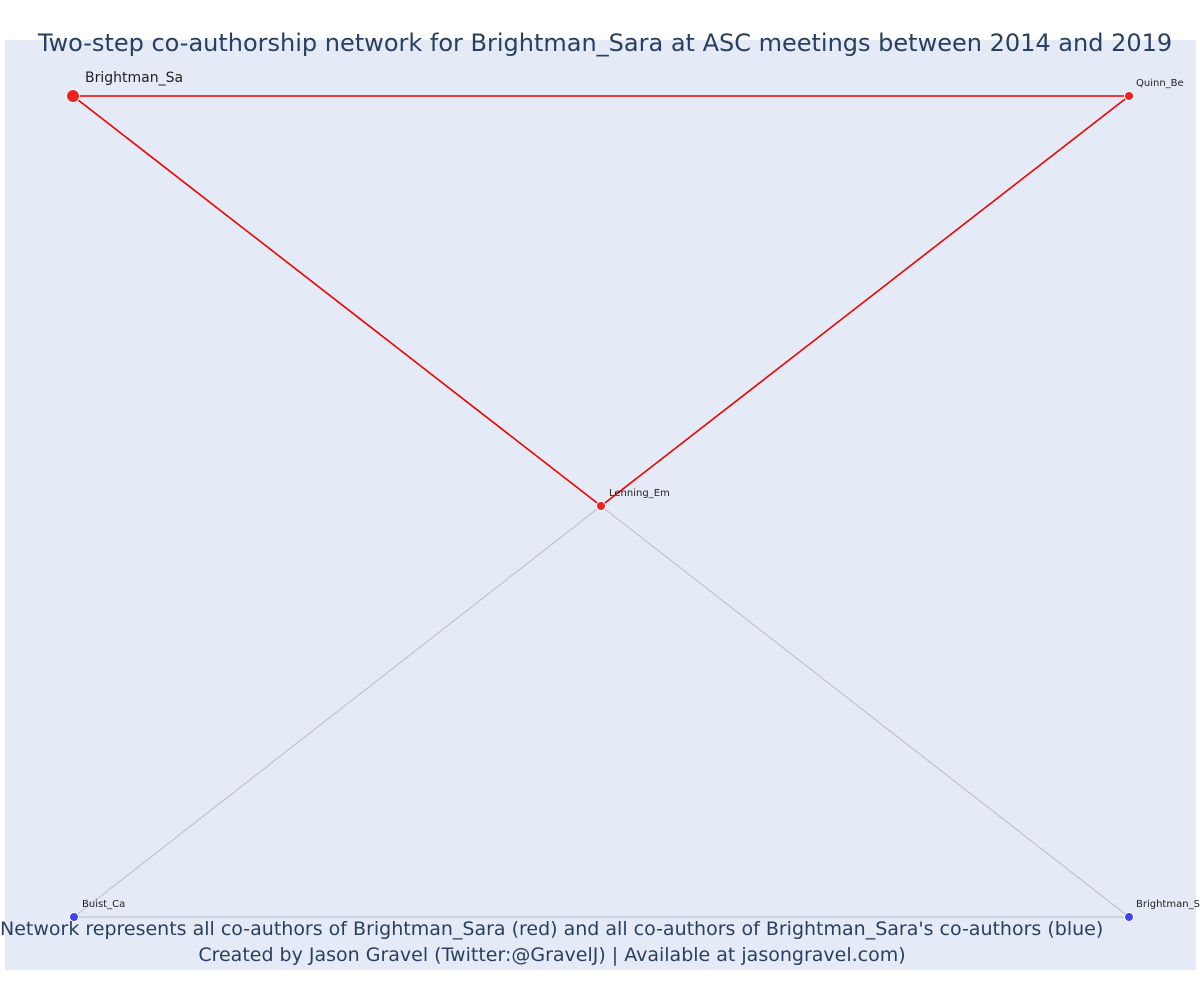  Describe the element at coordinates (639, 493) in the screenshot. I see `node-label-Lenning_Em: Lenning_Em` at that location.